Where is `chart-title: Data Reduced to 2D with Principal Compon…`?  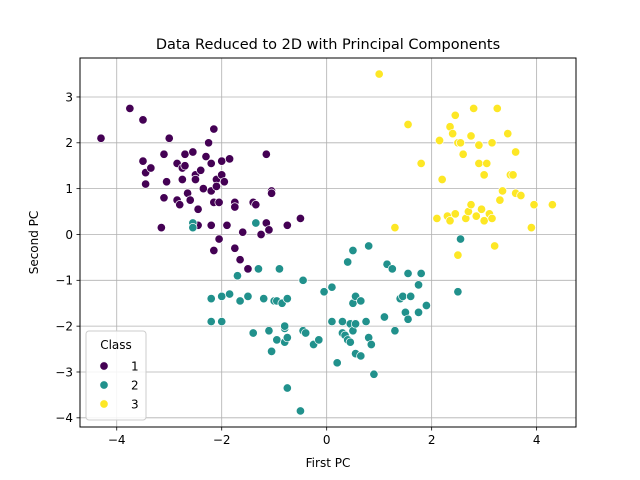 chart-title: Data Reduced to 2D with Principal Compon… is located at coordinates (328, 45).